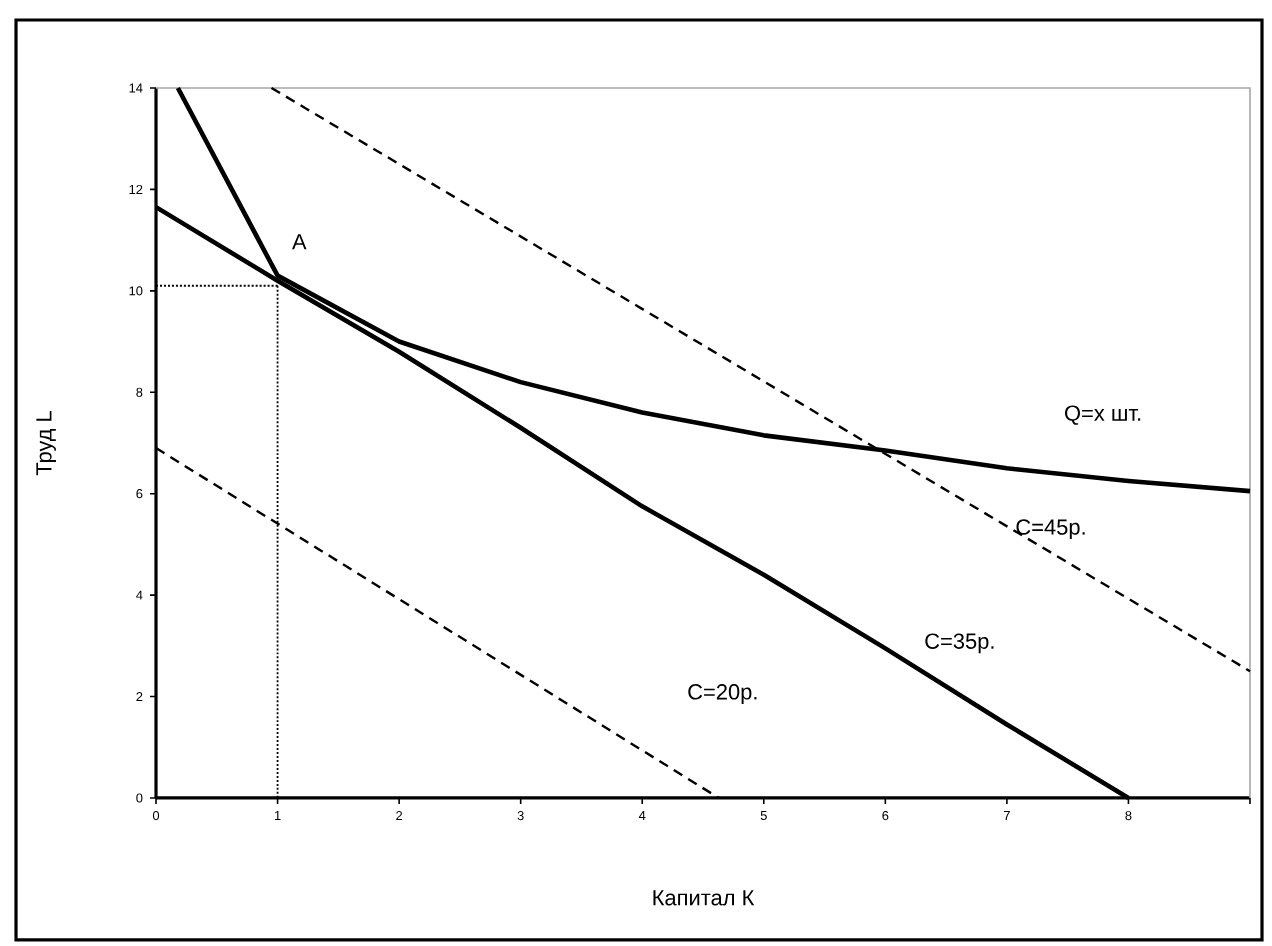  I want to click on x-axis-title: Капитал К, so click(704, 898).